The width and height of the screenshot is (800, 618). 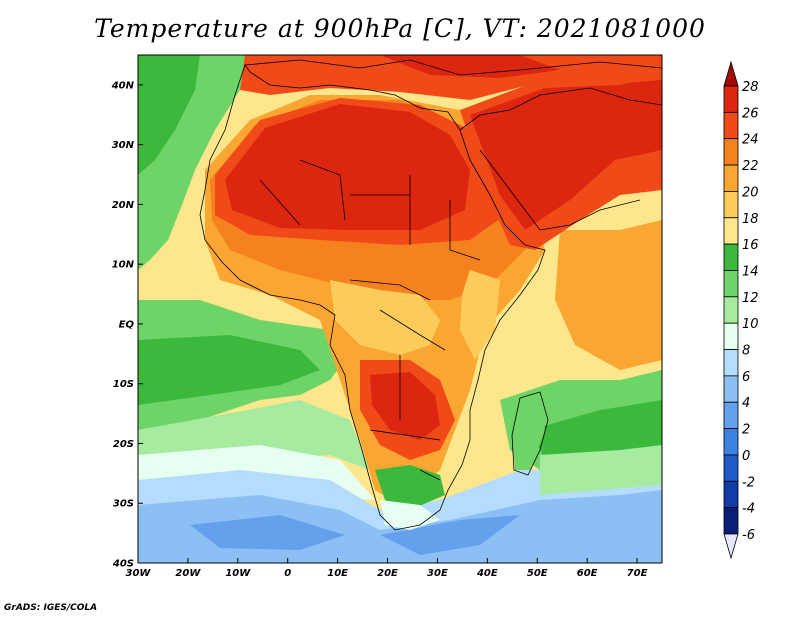 I want to click on lon-tick-label: 50E, so click(x=537, y=573).